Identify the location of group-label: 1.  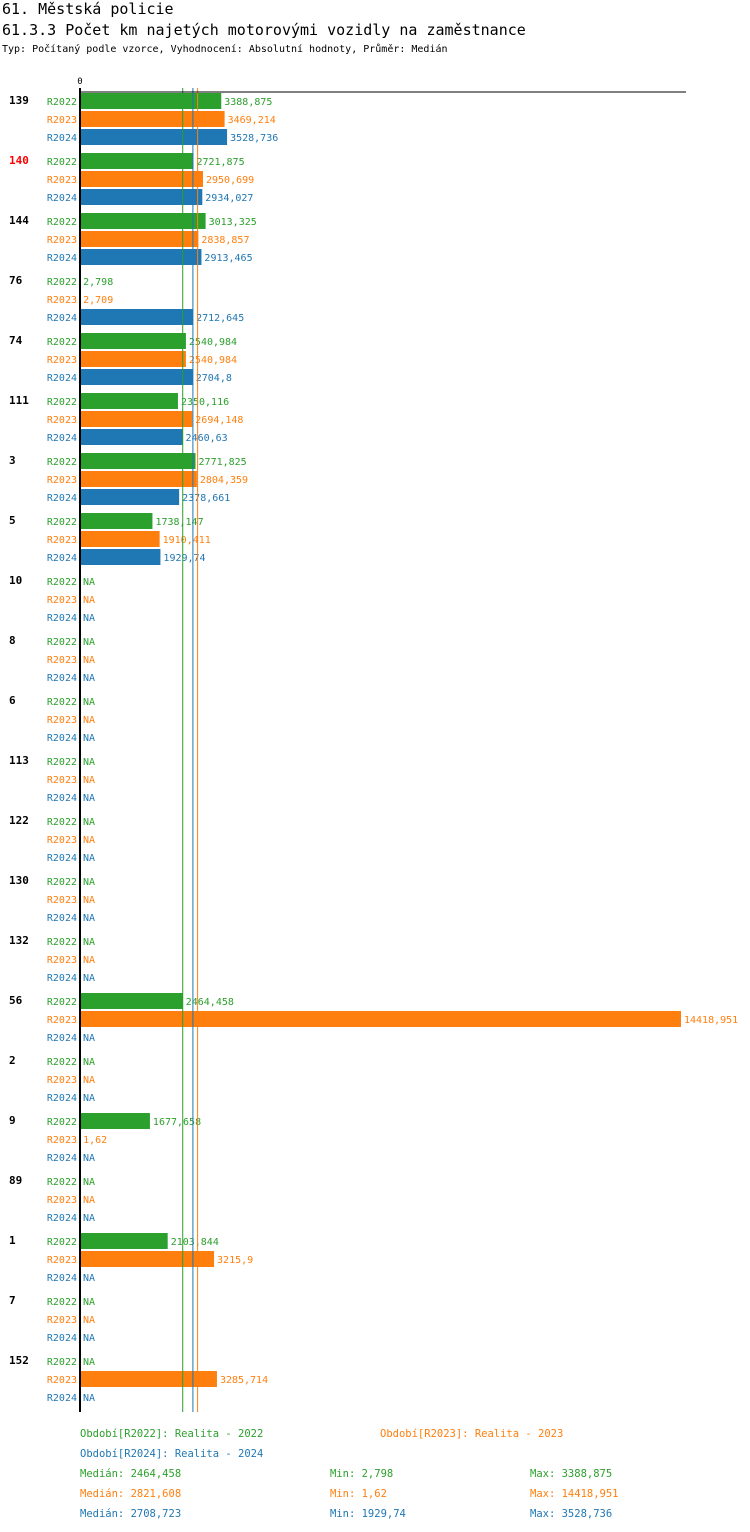
(12, 1240).